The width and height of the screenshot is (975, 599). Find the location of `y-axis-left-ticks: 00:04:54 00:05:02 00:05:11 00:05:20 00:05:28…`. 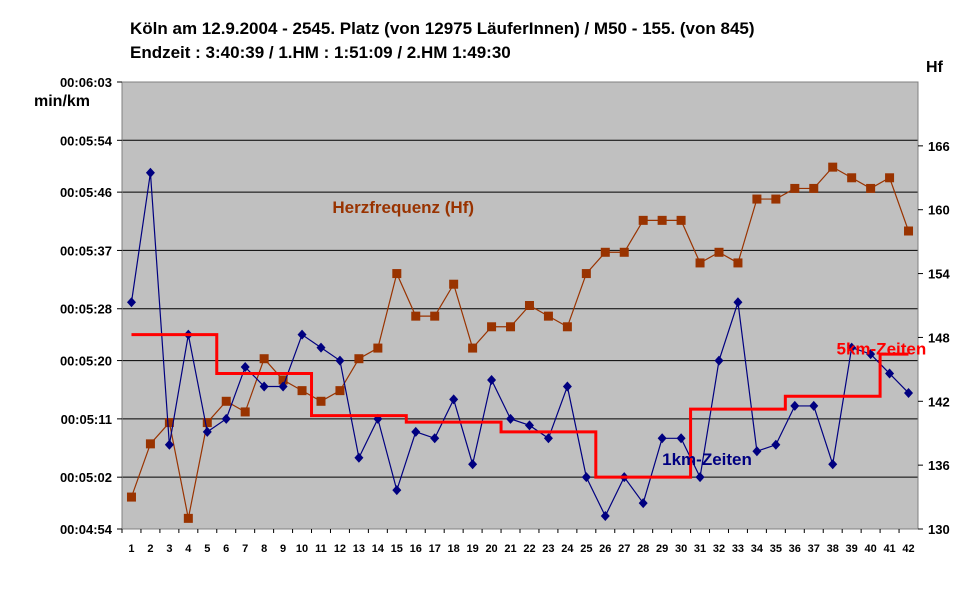

y-axis-left-ticks: 00:04:54 00:05:02 00:05:11 00:05:20 00:05:28… is located at coordinates (91, 306).